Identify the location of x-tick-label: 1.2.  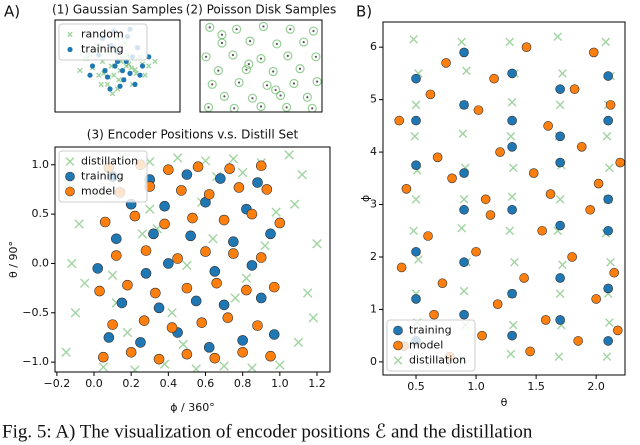
(317, 383).